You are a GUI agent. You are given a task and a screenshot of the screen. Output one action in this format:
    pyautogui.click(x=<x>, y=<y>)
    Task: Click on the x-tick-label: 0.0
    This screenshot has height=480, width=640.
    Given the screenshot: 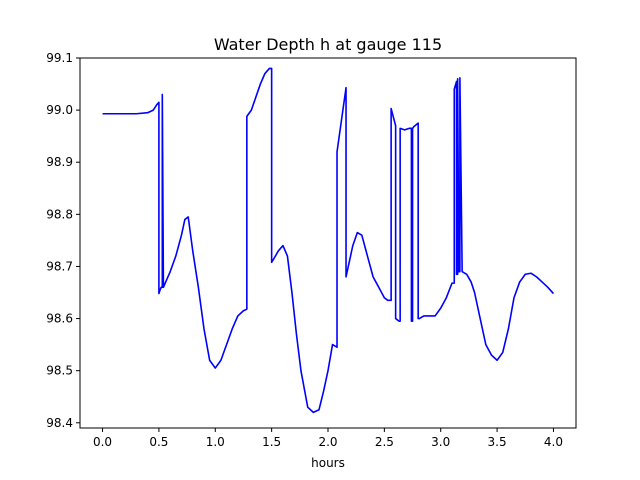 What is the action you would take?
    pyautogui.click(x=102, y=442)
    